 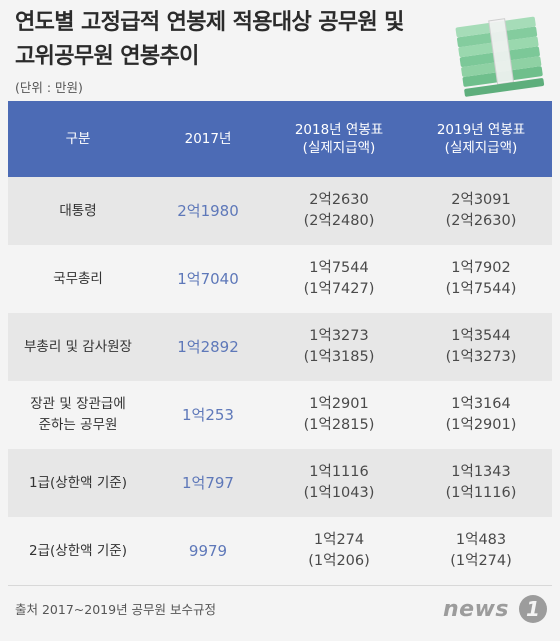 What do you see at coordinates (481, 404) in the screenshot?
I see `salary-table-value: 1억3164` at bounding box center [481, 404].